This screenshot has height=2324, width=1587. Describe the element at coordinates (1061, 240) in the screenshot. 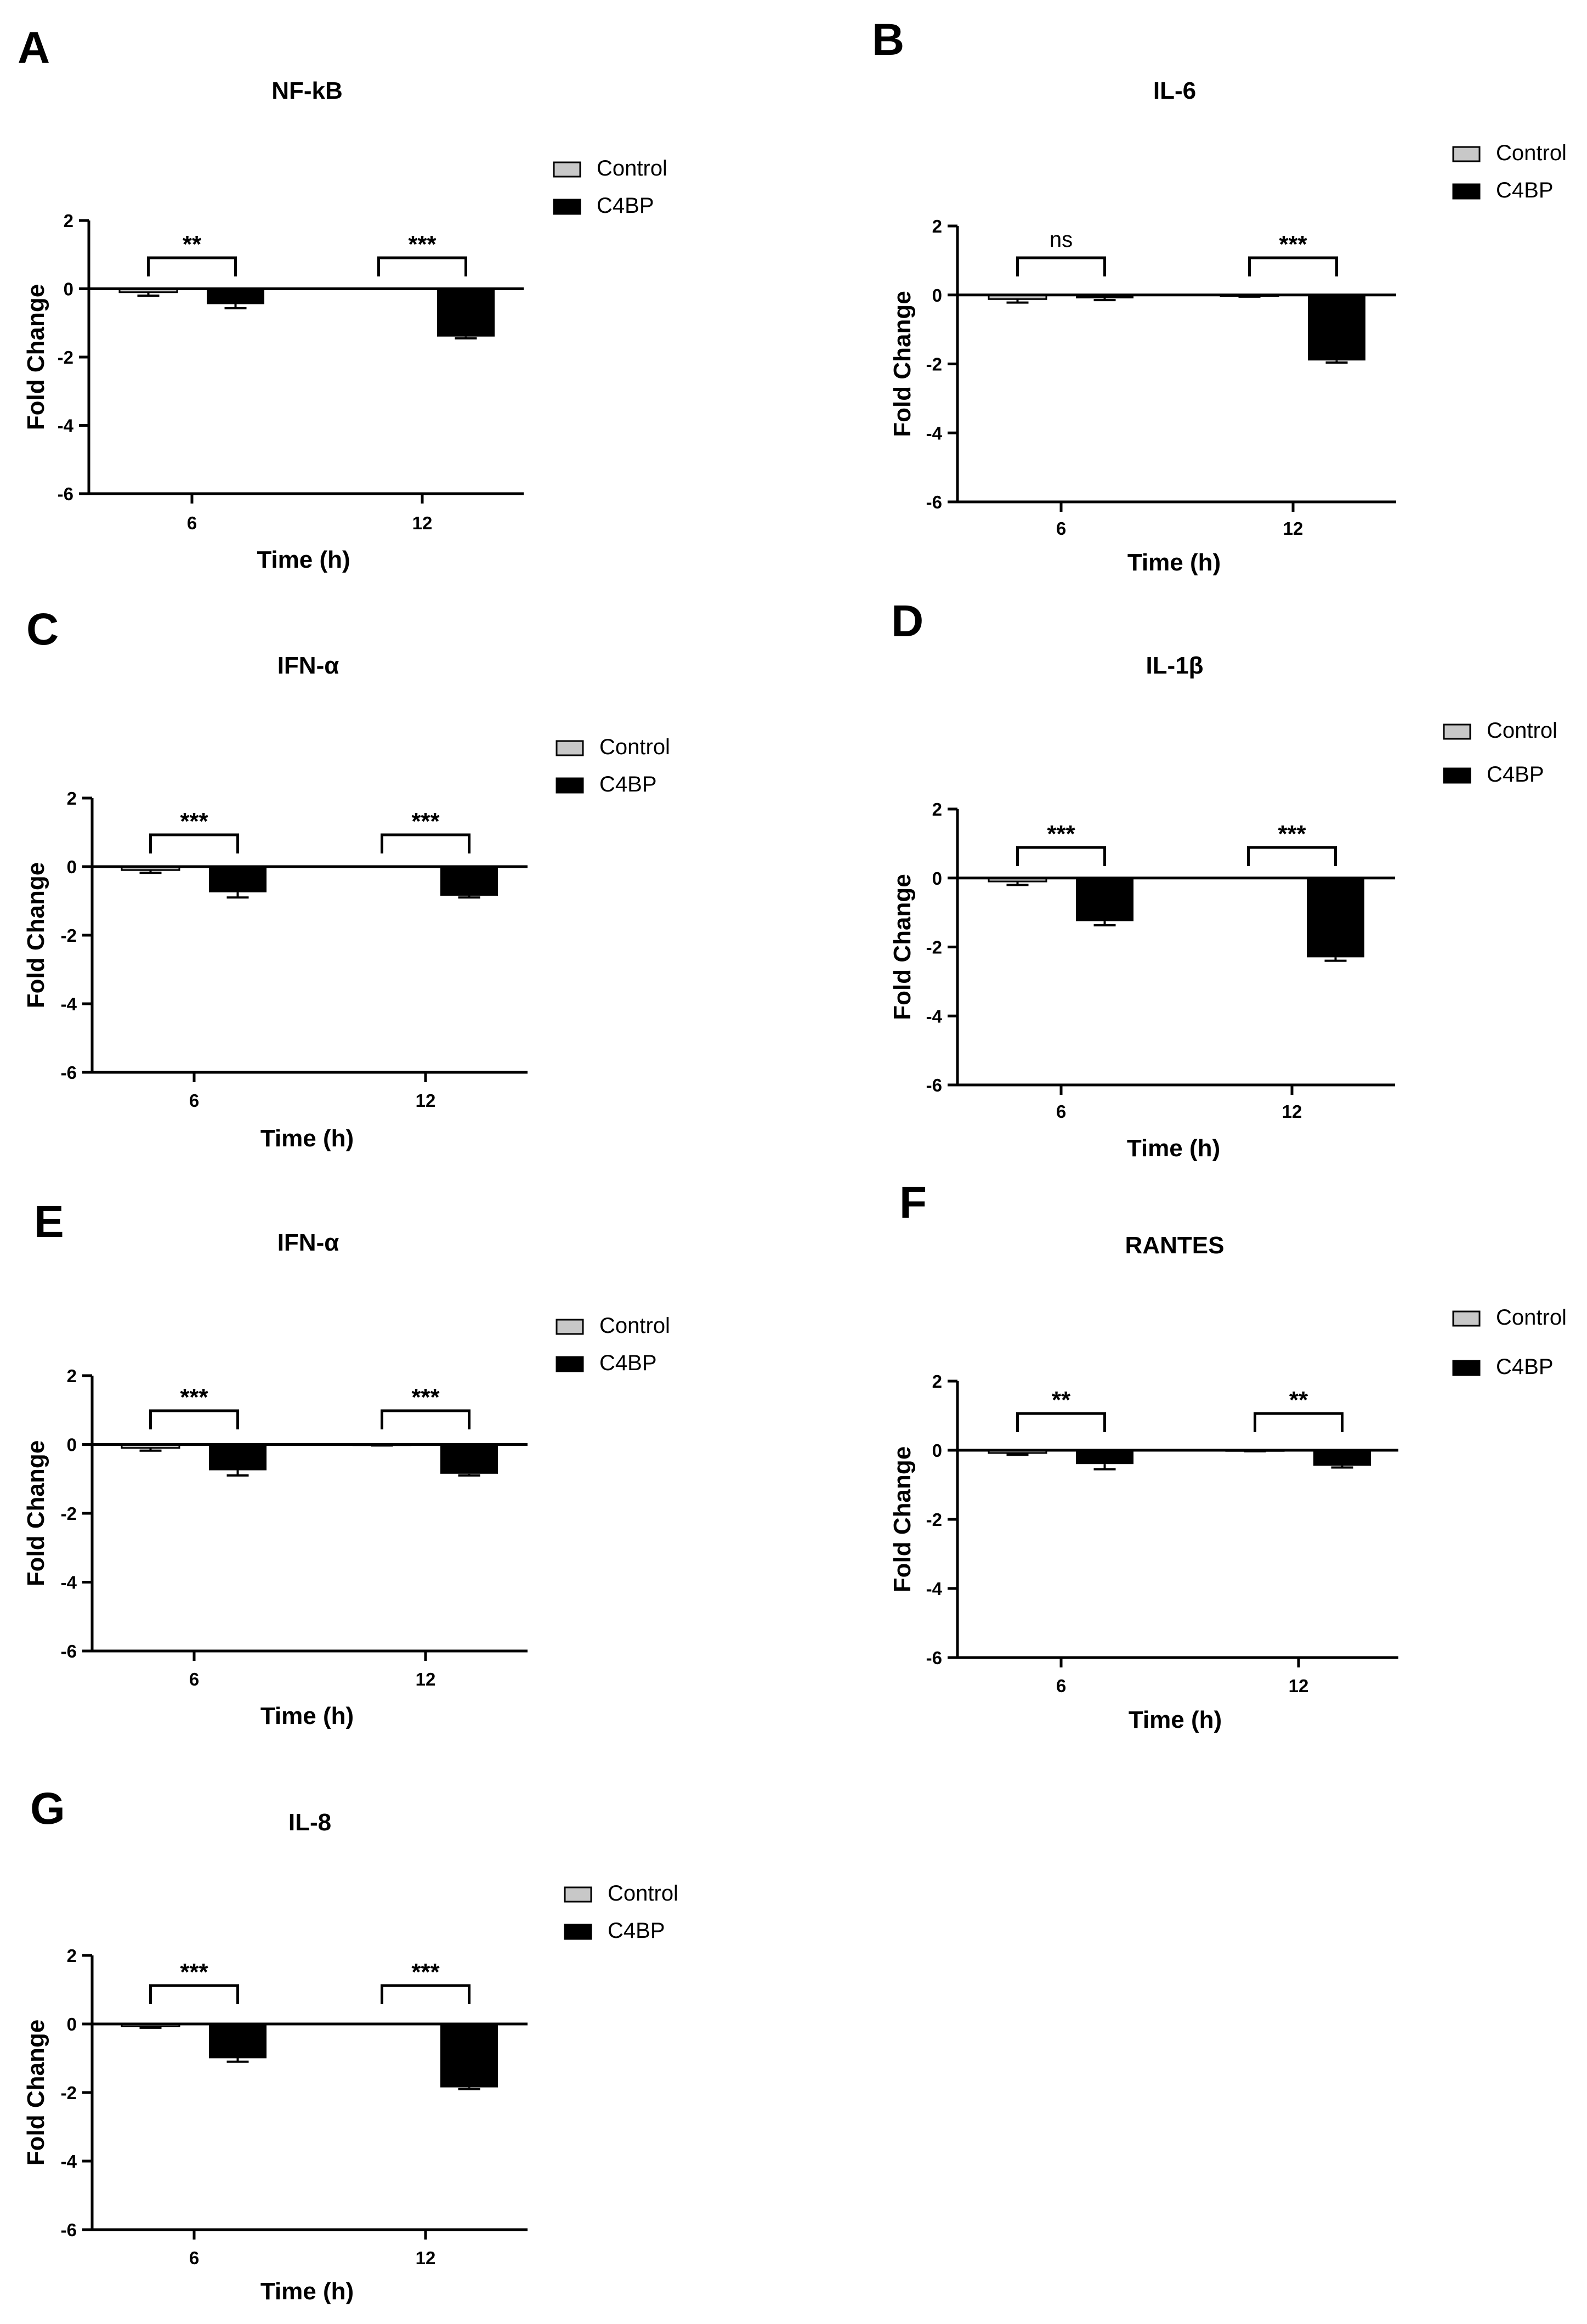

I see `significance-label: ns` at that location.